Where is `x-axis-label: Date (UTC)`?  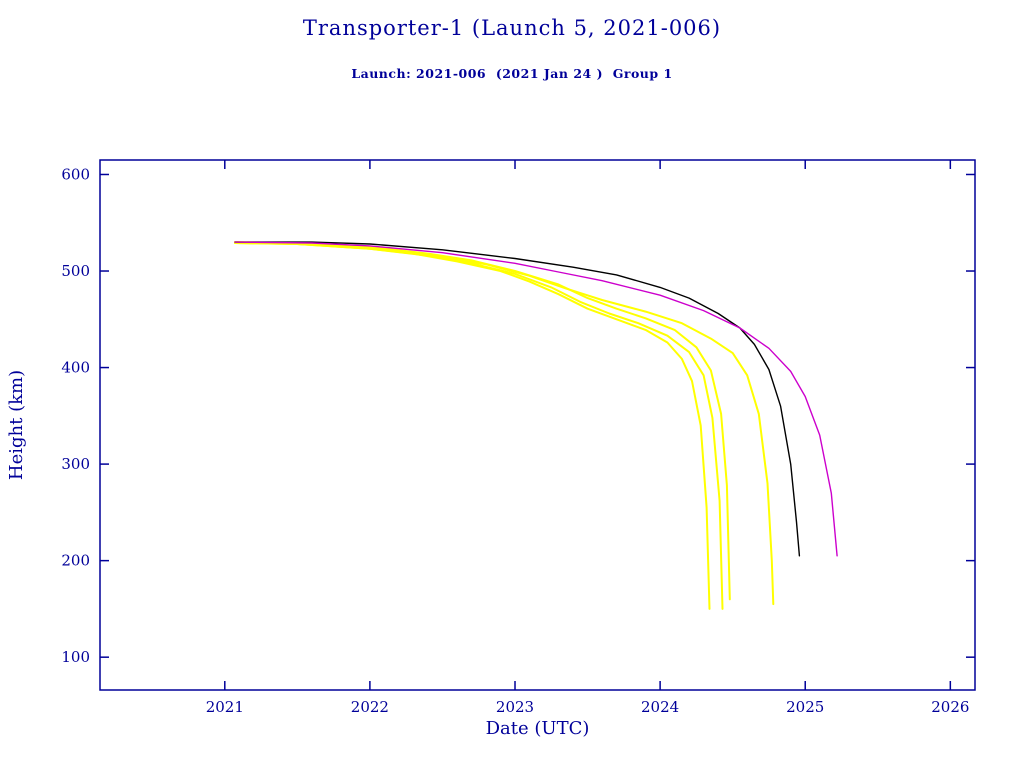 x-axis-label: Date (UTC) is located at coordinates (537, 728).